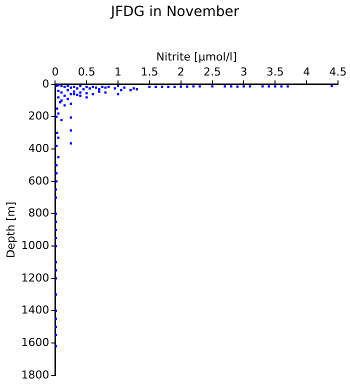  Describe the element at coordinates (39, 148) in the screenshot. I see `y-tick-label: 400` at that location.